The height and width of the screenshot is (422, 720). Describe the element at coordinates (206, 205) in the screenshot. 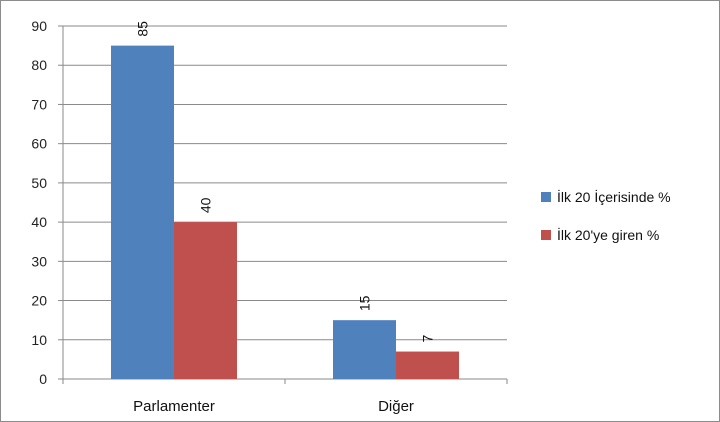

I see `data-label-2-1: 40` at that location.